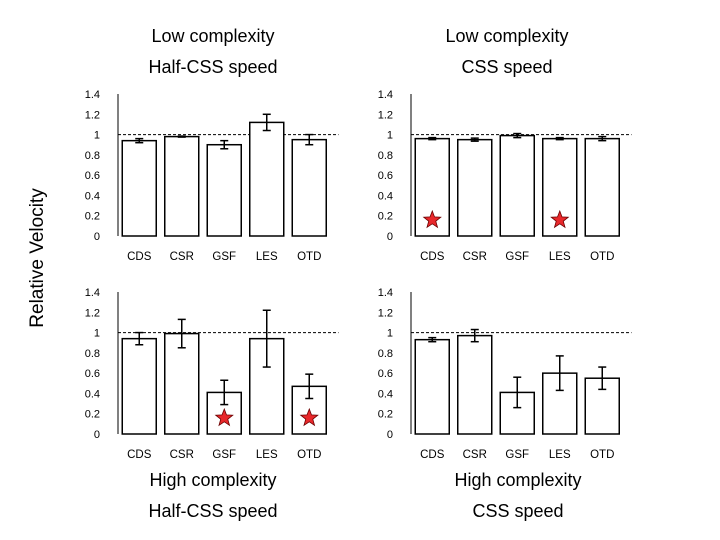  I want to click on panel-title-top-left-line2: Half-CSS speed, so click(213, 67).